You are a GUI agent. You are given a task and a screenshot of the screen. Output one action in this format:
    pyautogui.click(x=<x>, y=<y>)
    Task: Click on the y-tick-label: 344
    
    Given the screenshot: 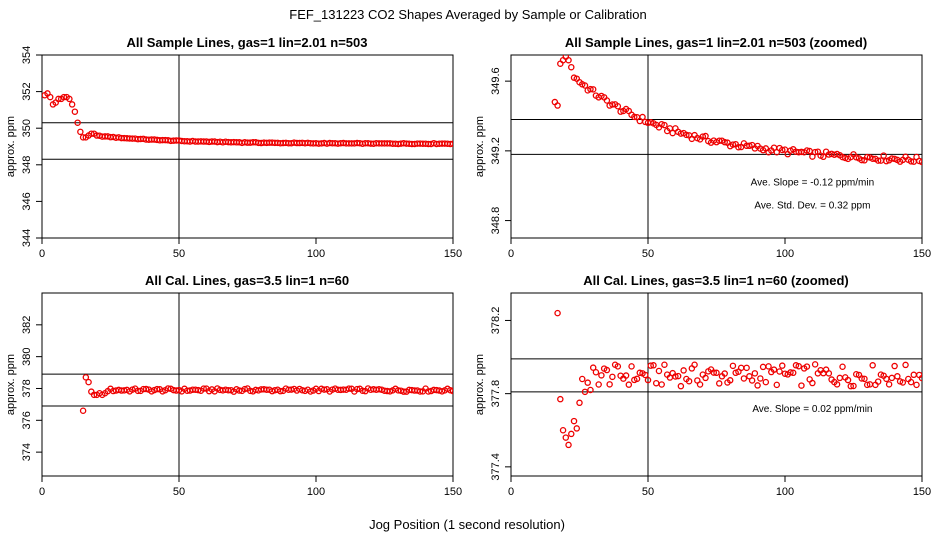 What is the action you would take?
    pyautogui.click(x=27, y=238)
    